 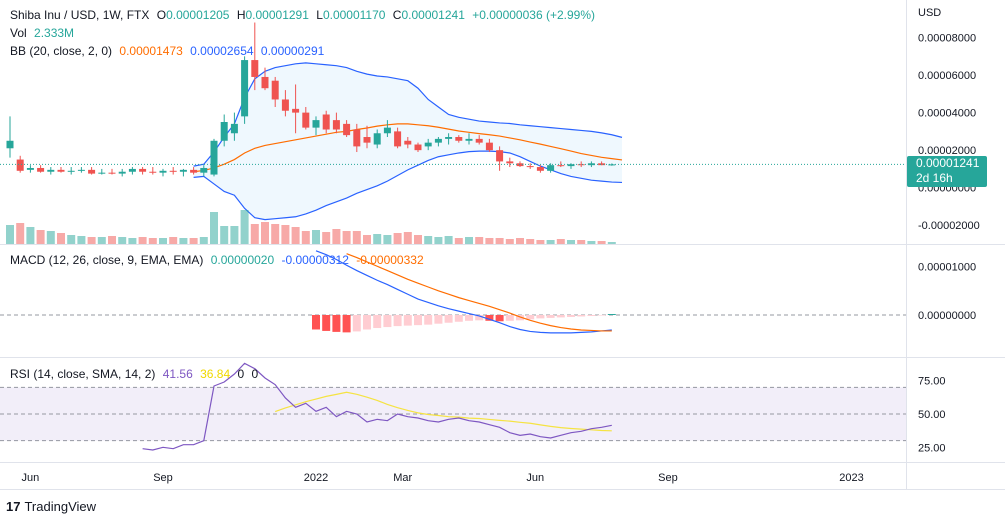 What do you see at coordinates (947, 268) in the screenshot?
I see `macd-tick-label: 0.00001000` at bounding box center [947, 268].